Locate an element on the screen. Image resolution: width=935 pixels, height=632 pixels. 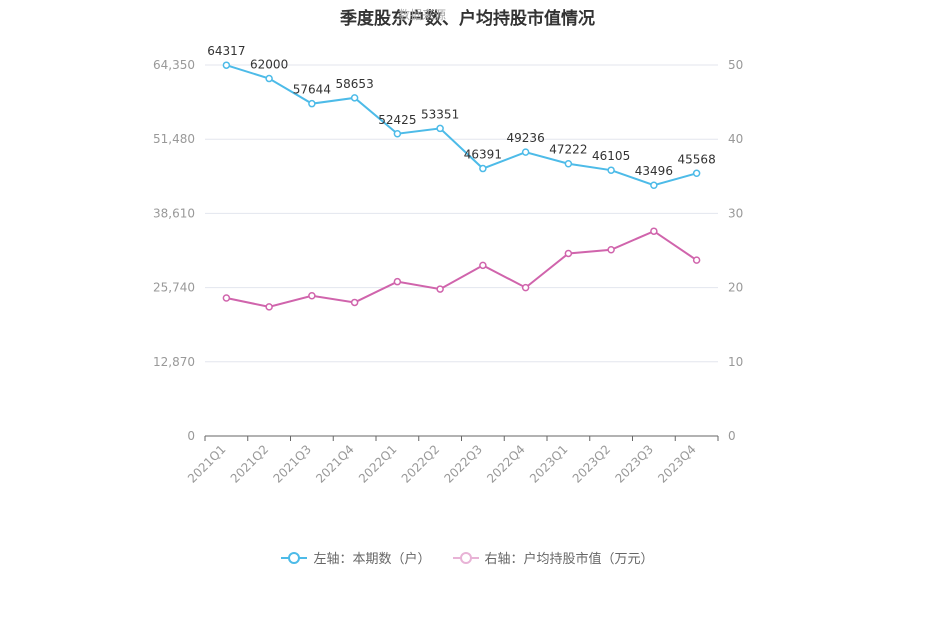
x-tick-label: 2021Q4 is located at coordinates (335, 464).